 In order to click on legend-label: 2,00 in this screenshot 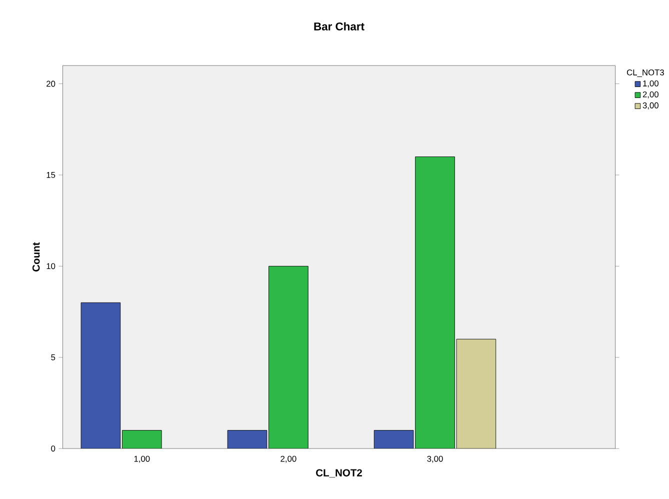, I will do `click(650, 94)`.